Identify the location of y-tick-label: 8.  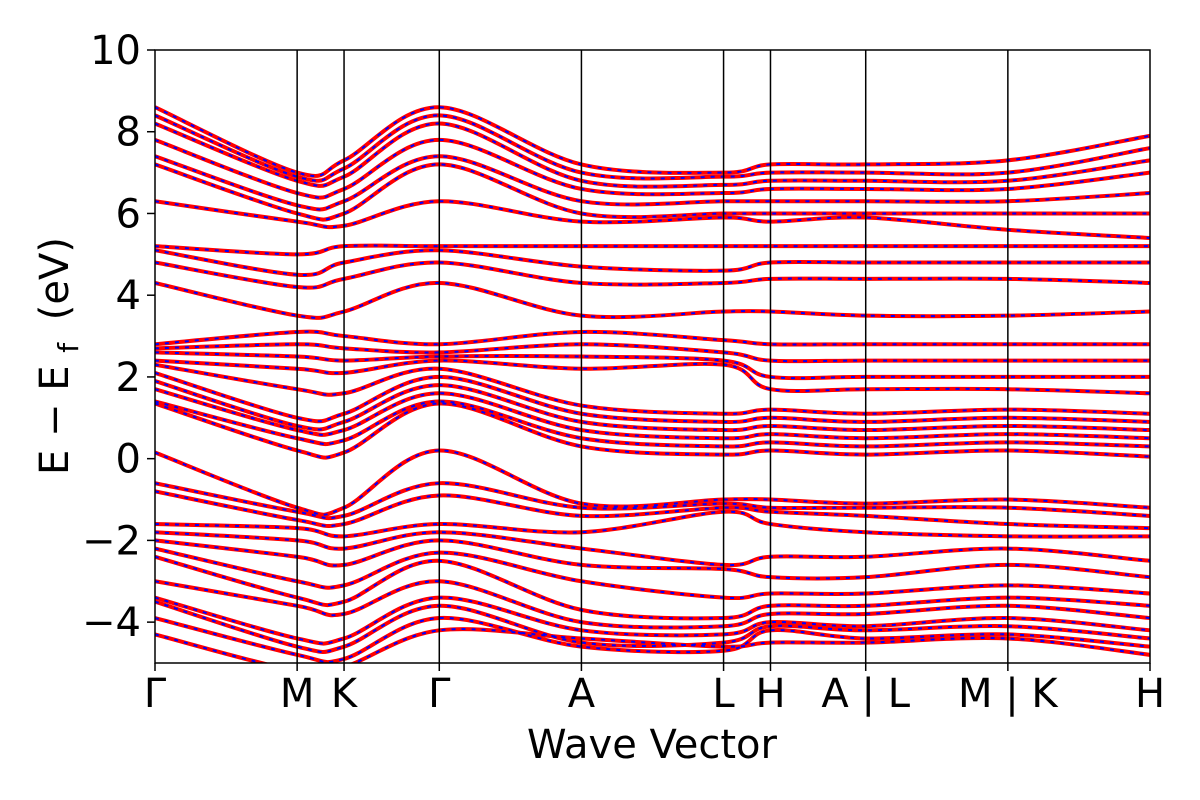
(128, 133).